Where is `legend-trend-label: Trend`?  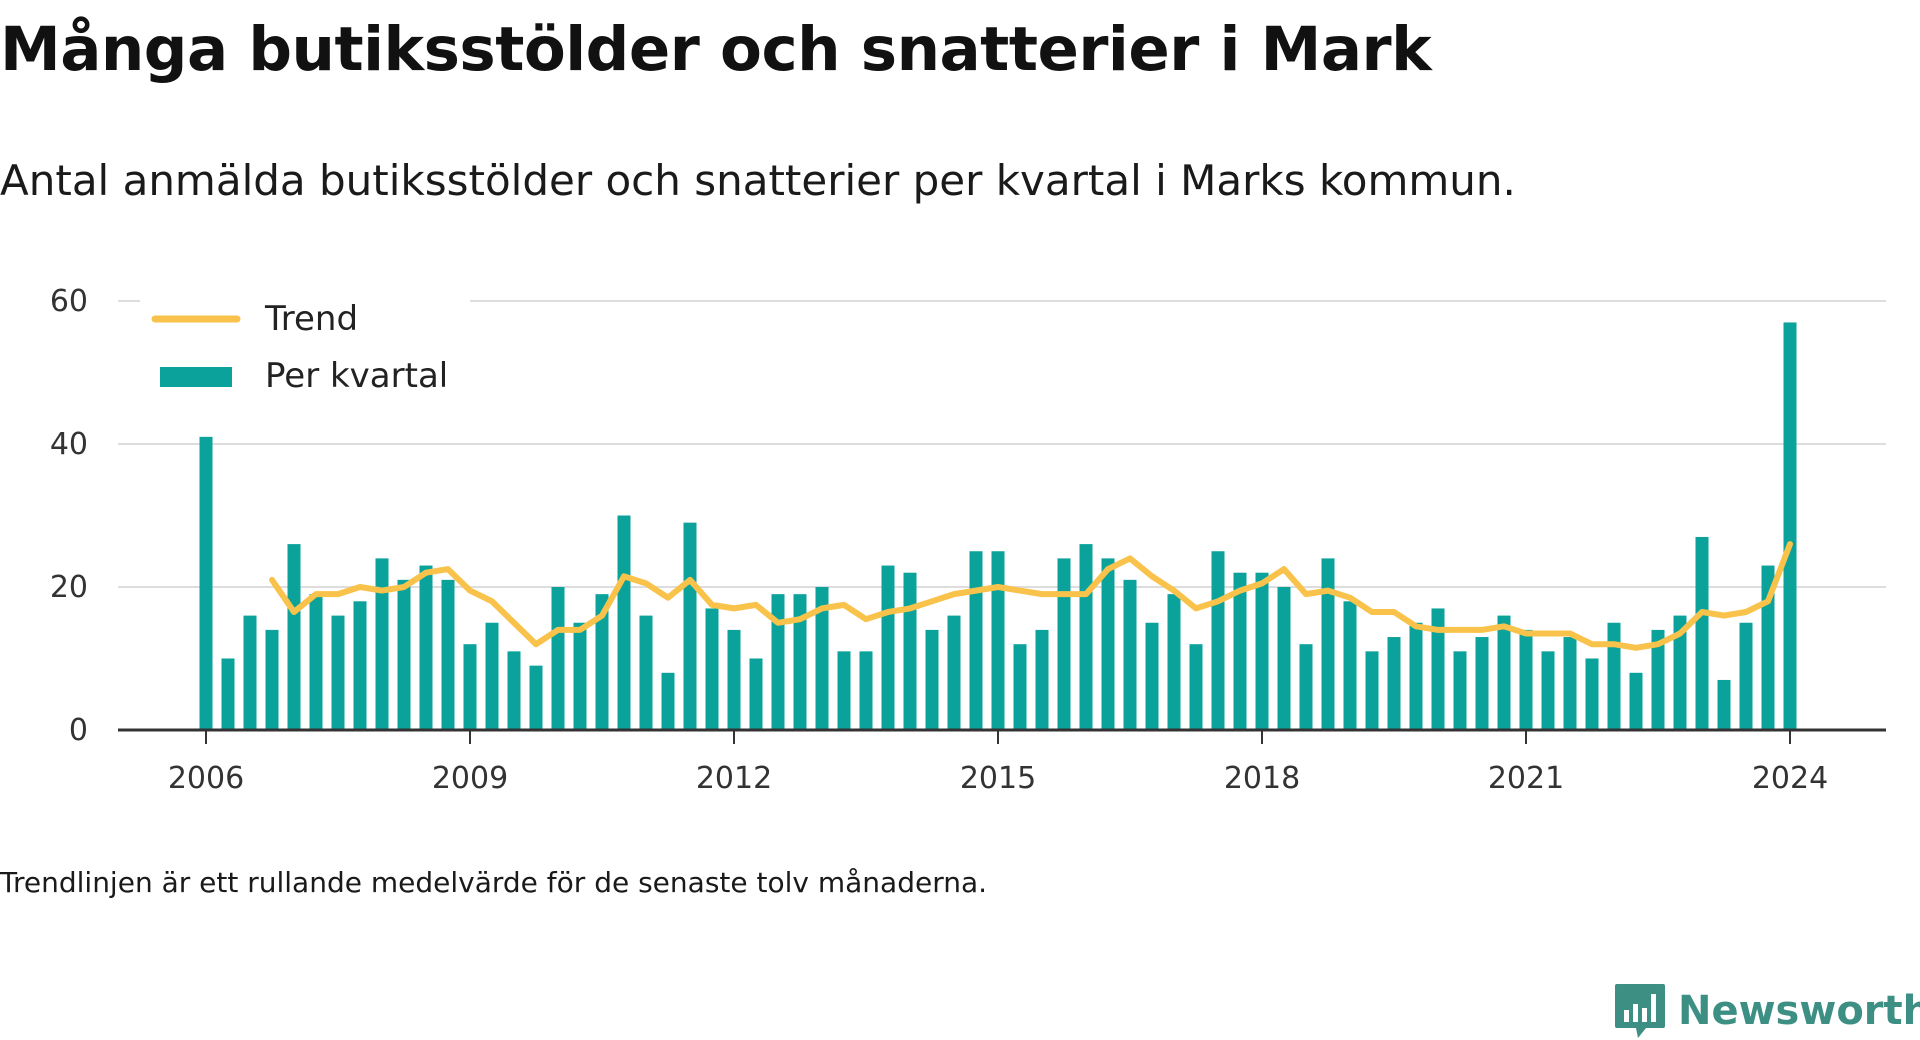 legend-trend-label: Trend is located at coordinates (311, 319).